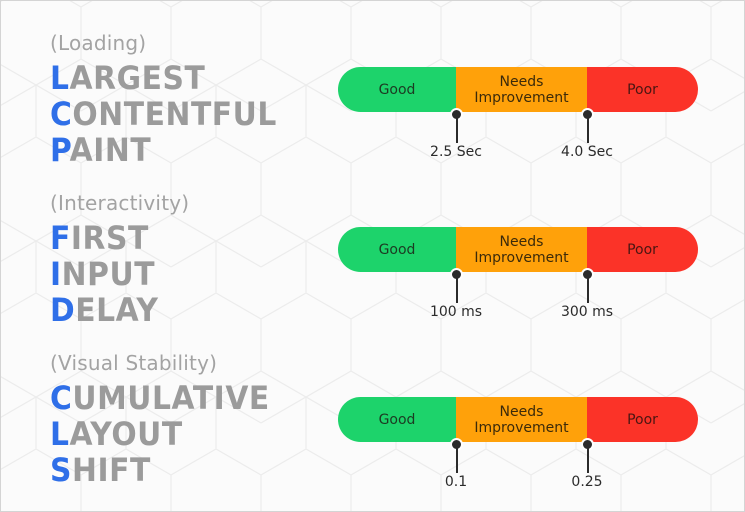 The width and height of the screenshot is (745, 512). I want to click on threshold-value: 300 ms, so click(587, 312).